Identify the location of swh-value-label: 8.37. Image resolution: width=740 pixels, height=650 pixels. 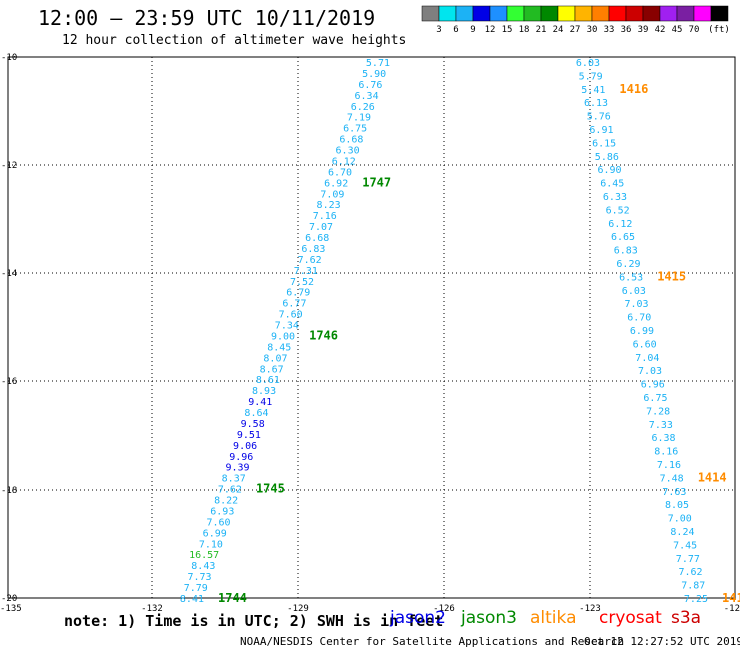
(234, 479).